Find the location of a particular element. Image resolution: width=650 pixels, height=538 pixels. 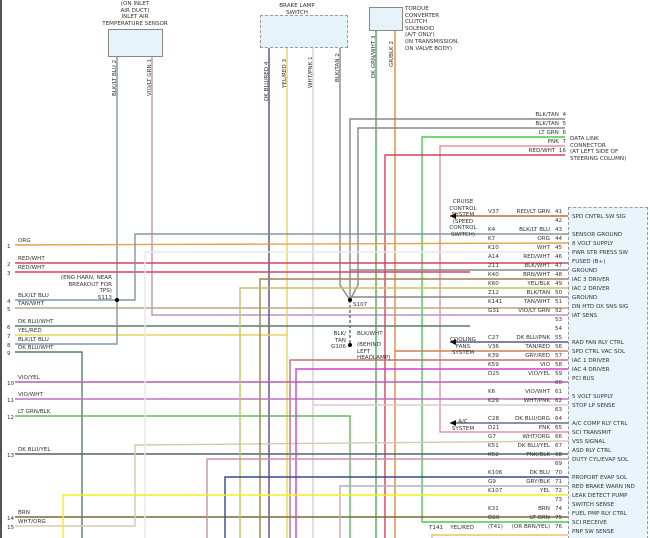

wire-label: YEL/RED is located at coordinates (30, 331).